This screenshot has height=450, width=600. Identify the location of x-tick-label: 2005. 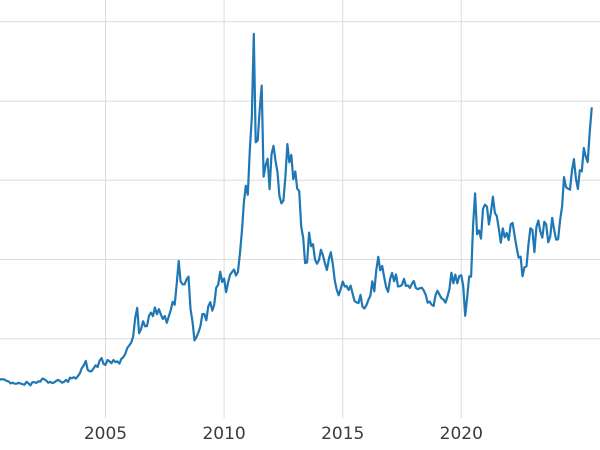
(105, 434).